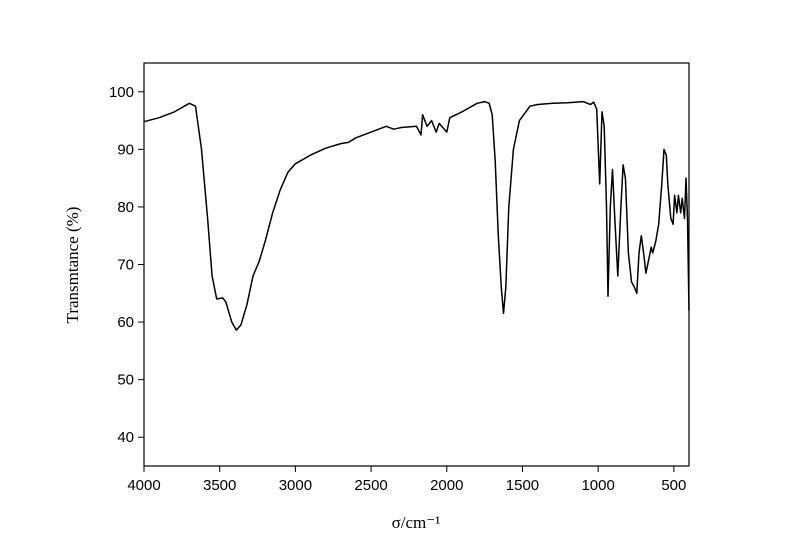 The width and height of the screenshot is (800, 558). What do you see at coordinates (125, 322) in the screenshot?
I see `y-tick-label: 60` at bounding box center [125, 322].